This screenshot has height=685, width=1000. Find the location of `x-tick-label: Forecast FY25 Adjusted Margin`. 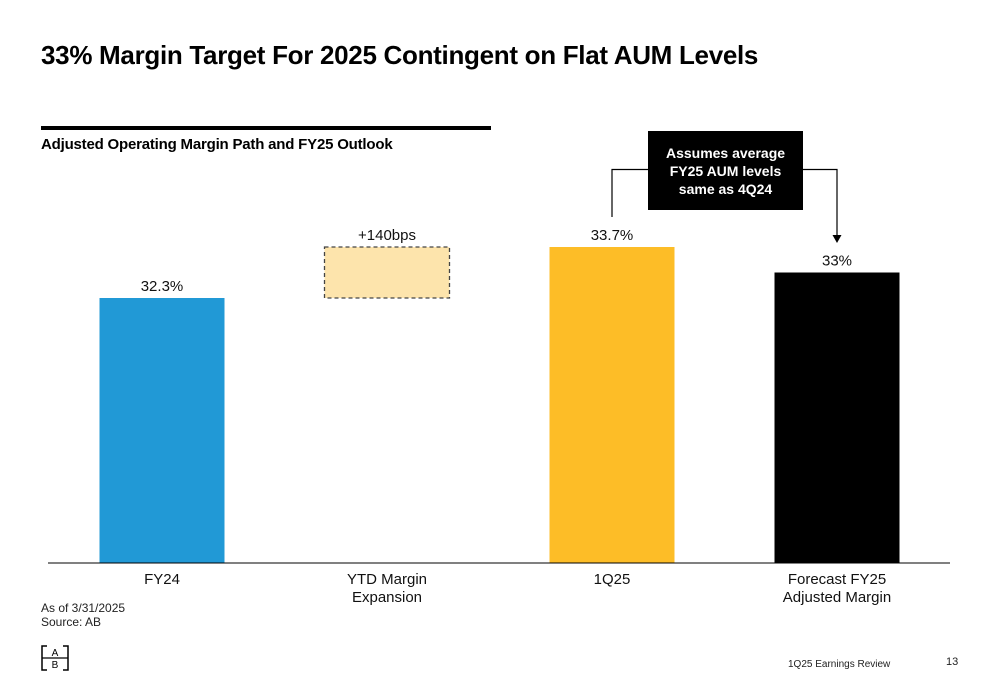

x-tick-label: Forecast FY25 Adjusted Margin is located at coordinates (837, 588).